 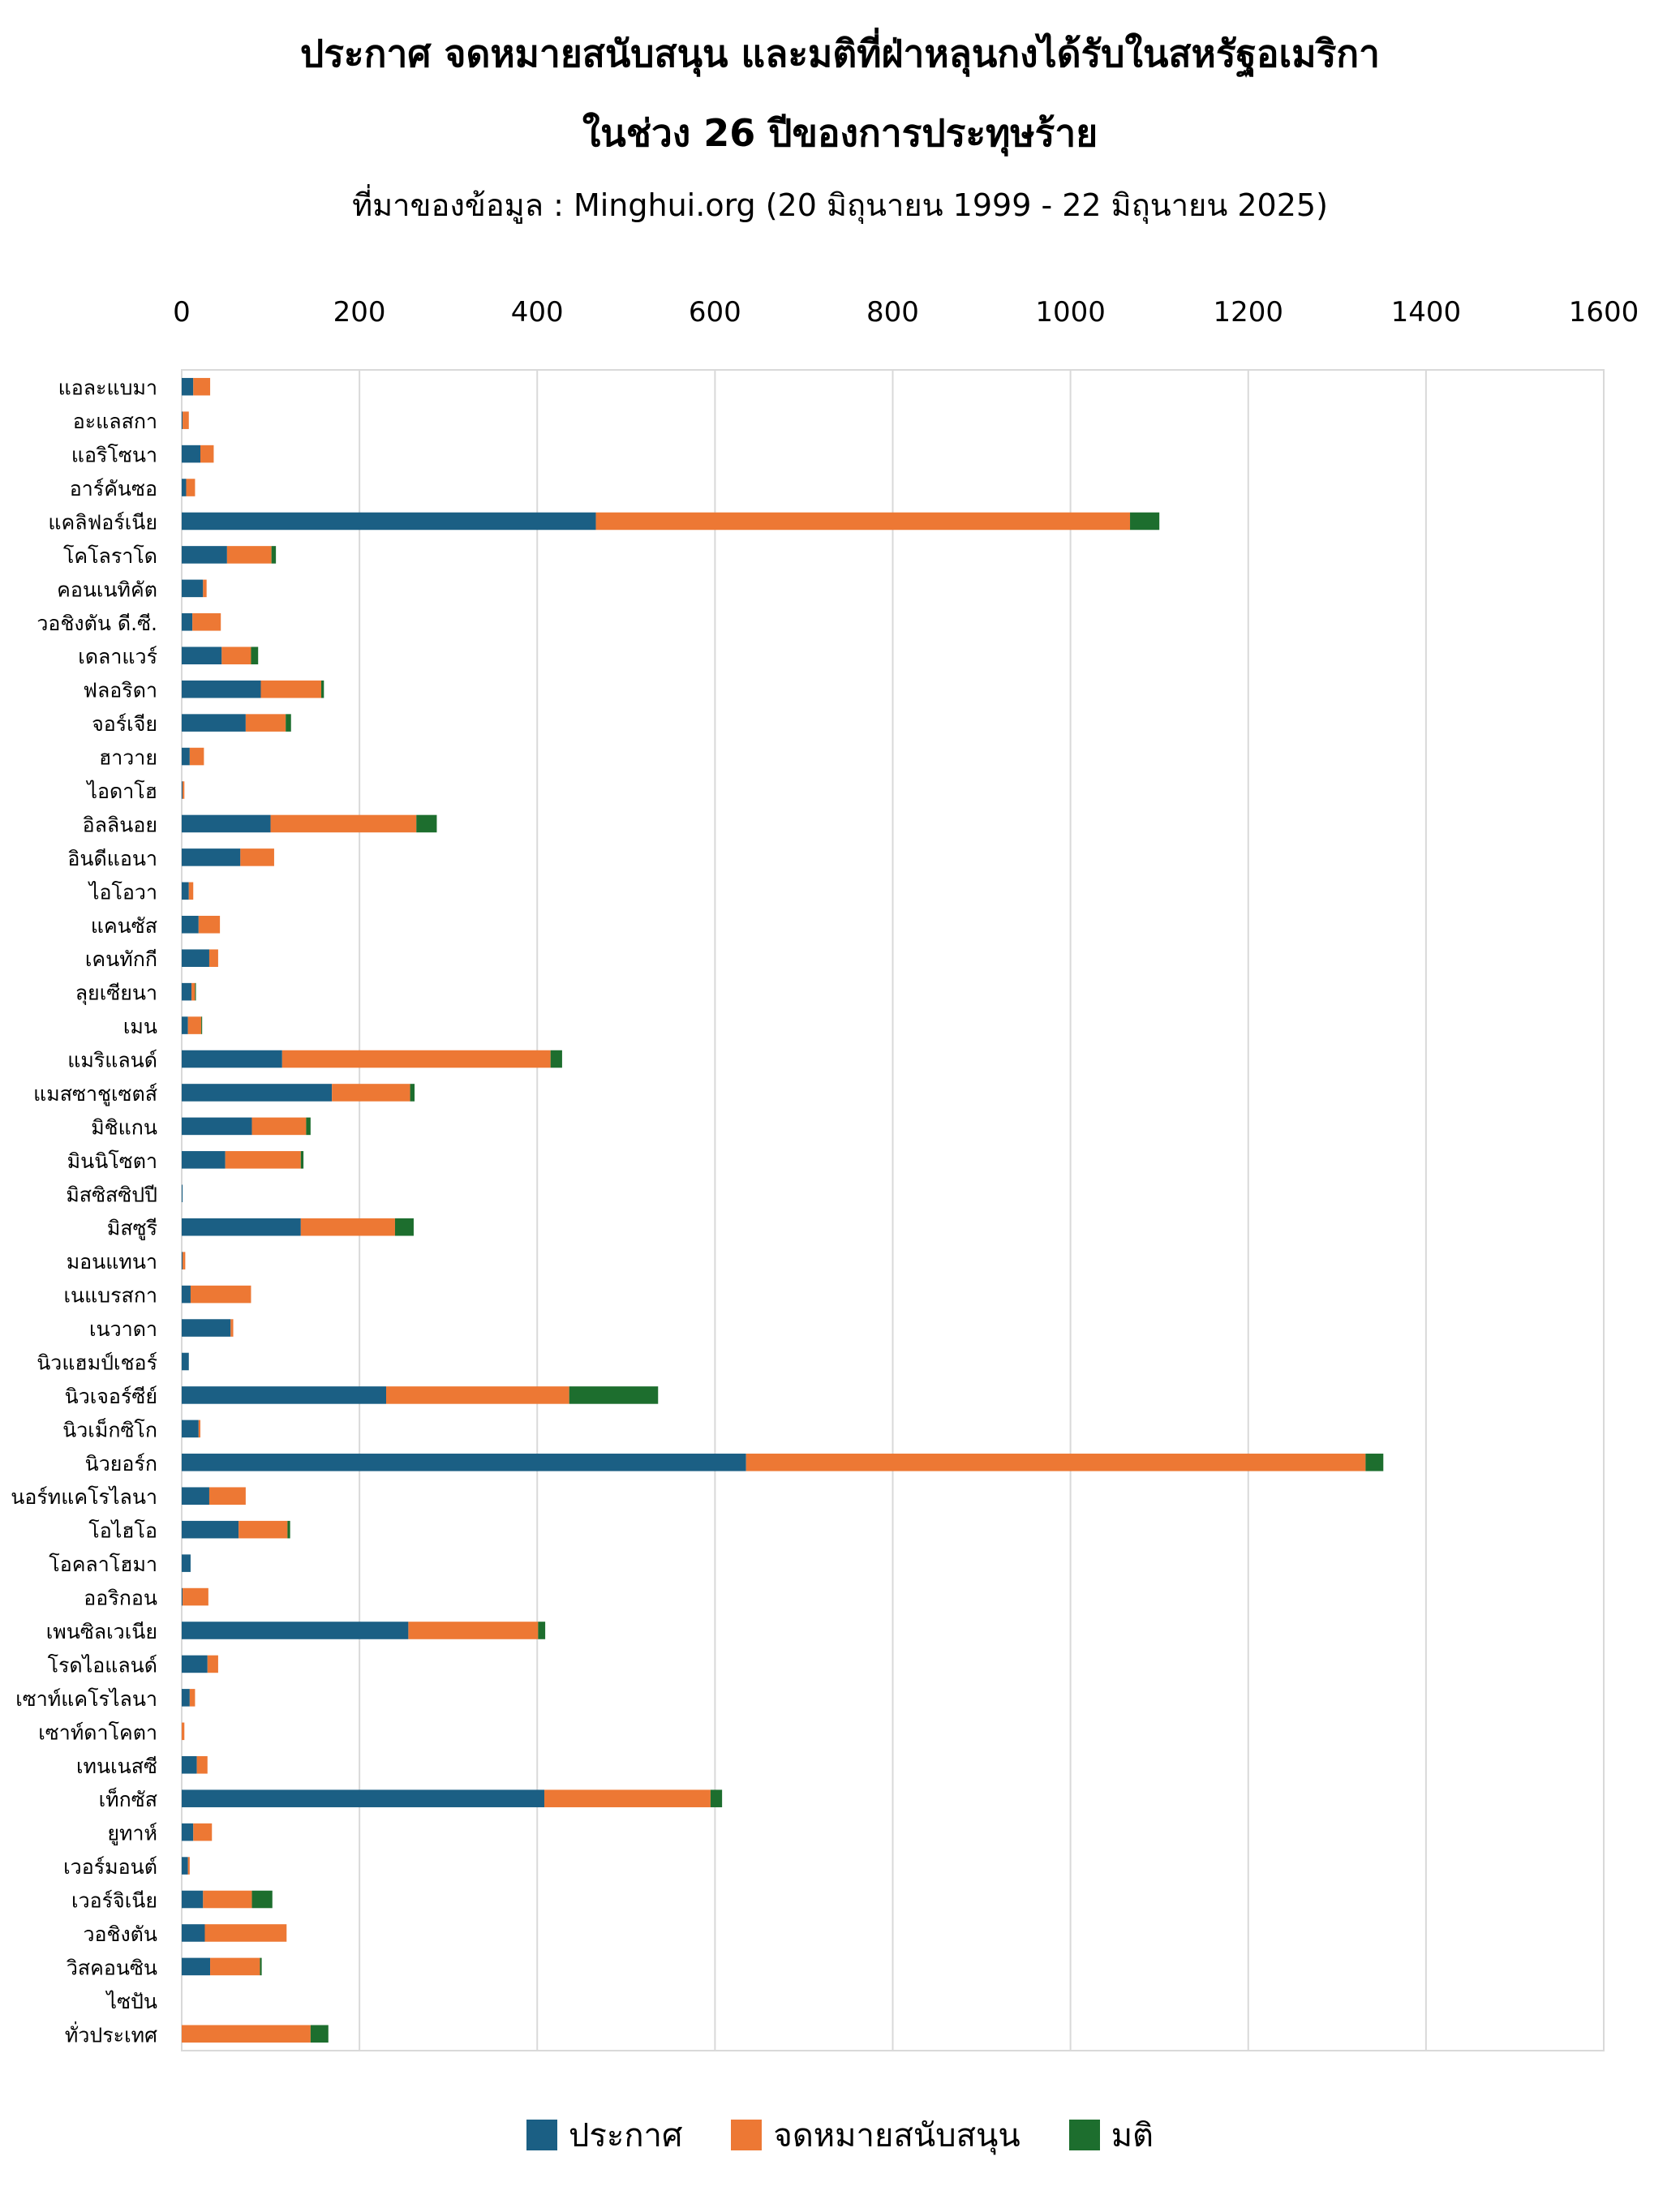 I want to click on category-label: โอไฮโอ, so click(x=123, y=1531).